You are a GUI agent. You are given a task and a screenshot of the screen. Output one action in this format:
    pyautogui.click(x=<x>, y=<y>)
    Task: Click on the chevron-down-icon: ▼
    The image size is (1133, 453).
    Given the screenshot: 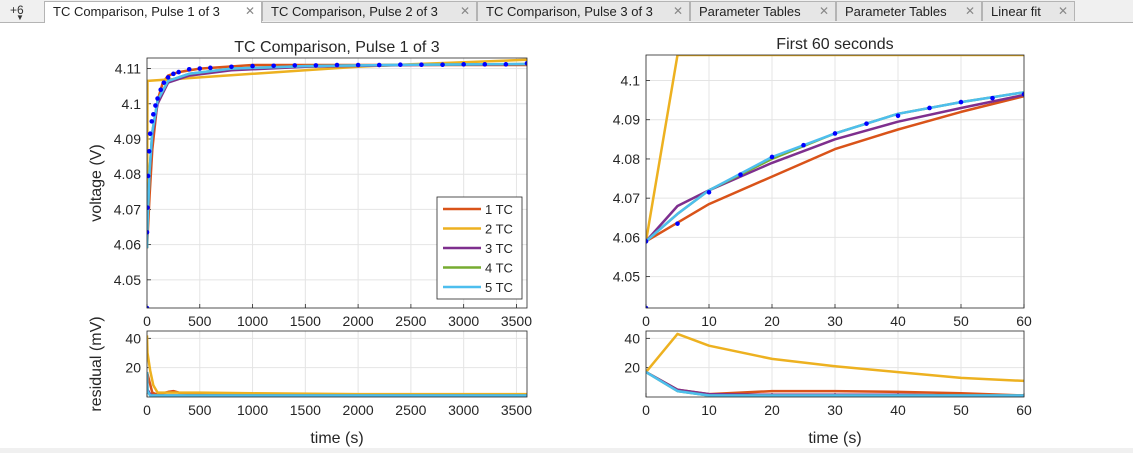 What is the action you would take?
    pyautogui.click(x=20, y=17)
    